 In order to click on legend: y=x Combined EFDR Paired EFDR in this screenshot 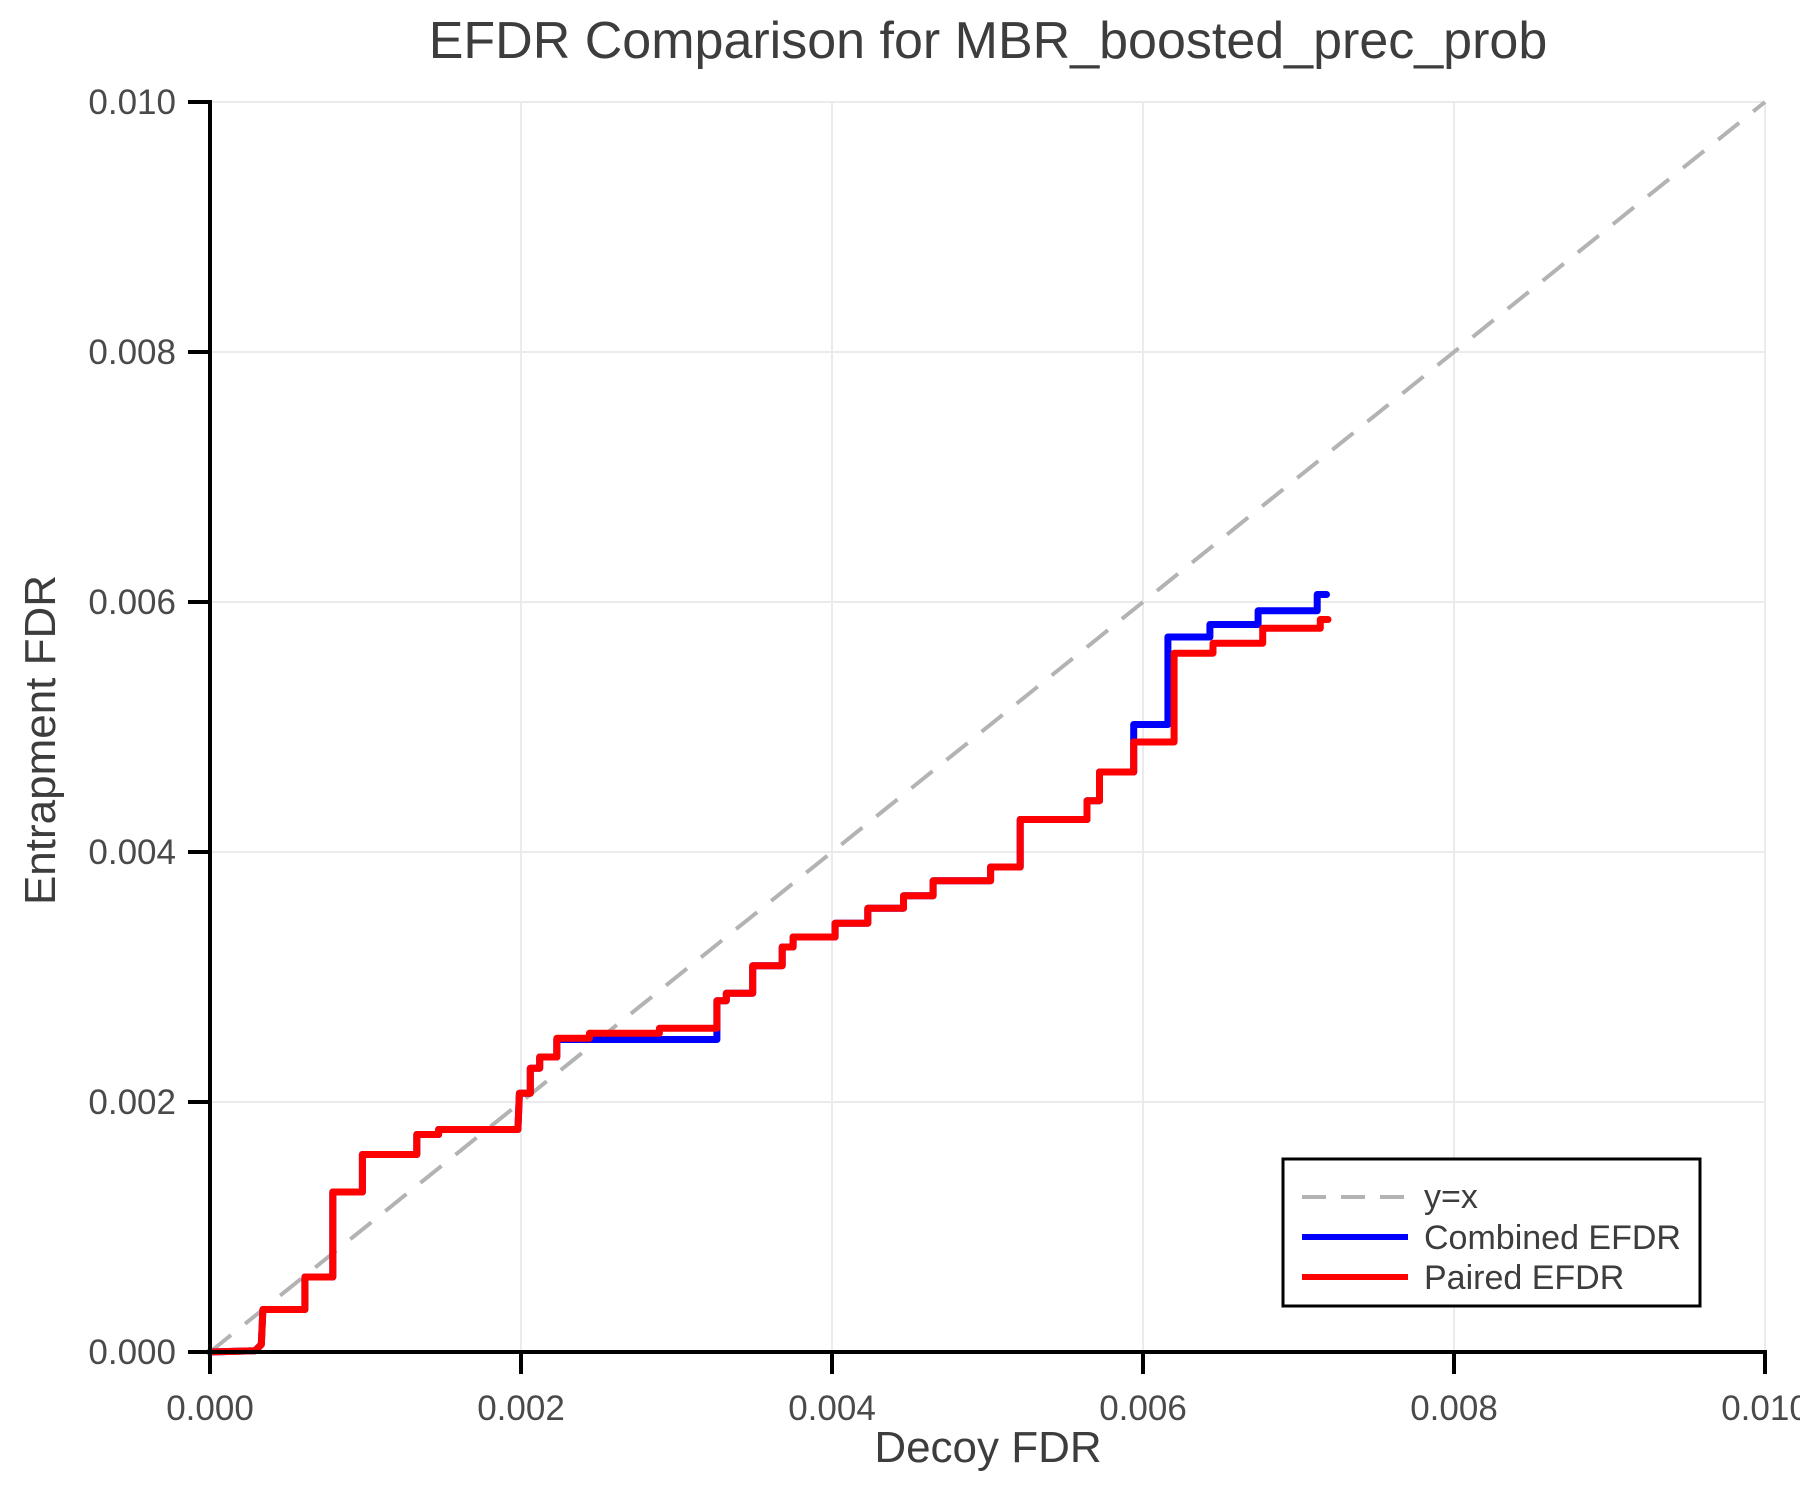, I will do `click(1491, 1232)`.